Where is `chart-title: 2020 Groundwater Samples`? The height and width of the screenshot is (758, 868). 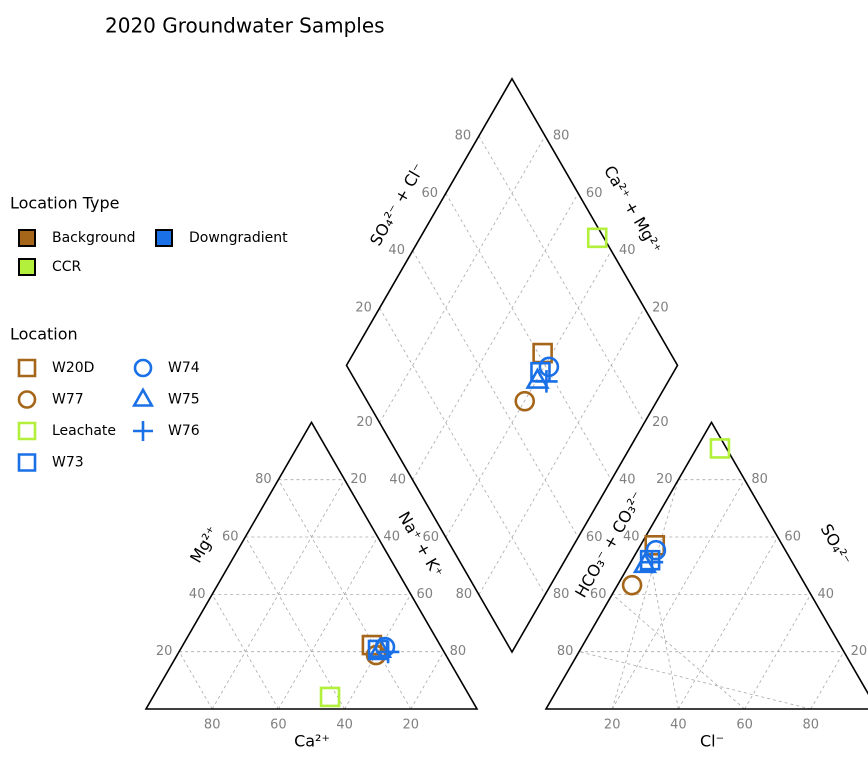
chart-title: 2020 Groundwater Samples is located at coordinates (245, 26).